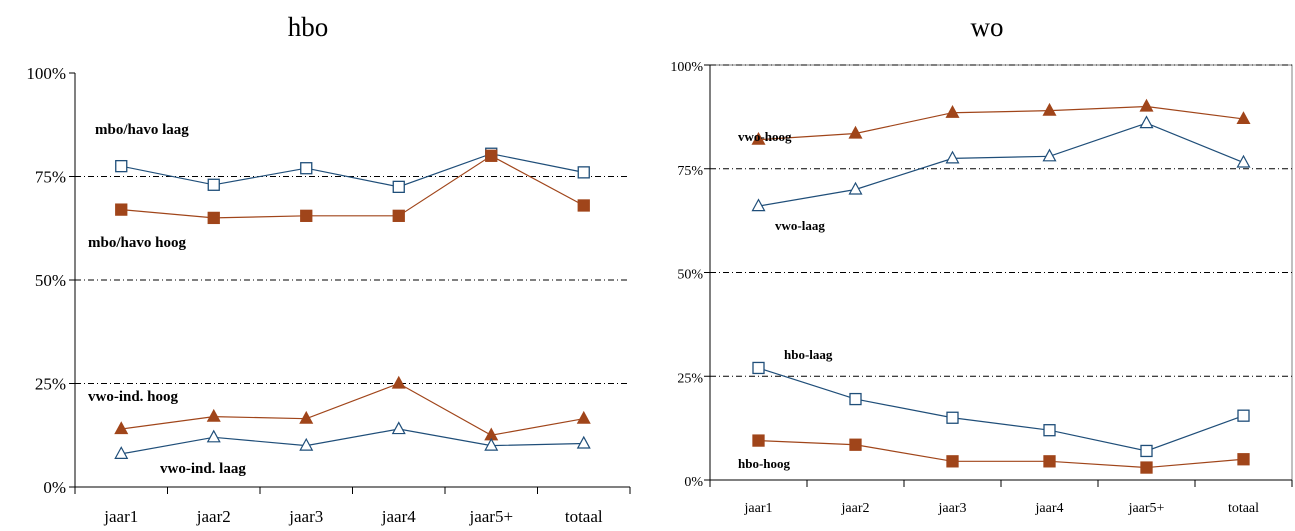 This screenshot has height=531, width=1295. I want to click on series-hbo-hoog: hbo-hoog, so click(994, 454).